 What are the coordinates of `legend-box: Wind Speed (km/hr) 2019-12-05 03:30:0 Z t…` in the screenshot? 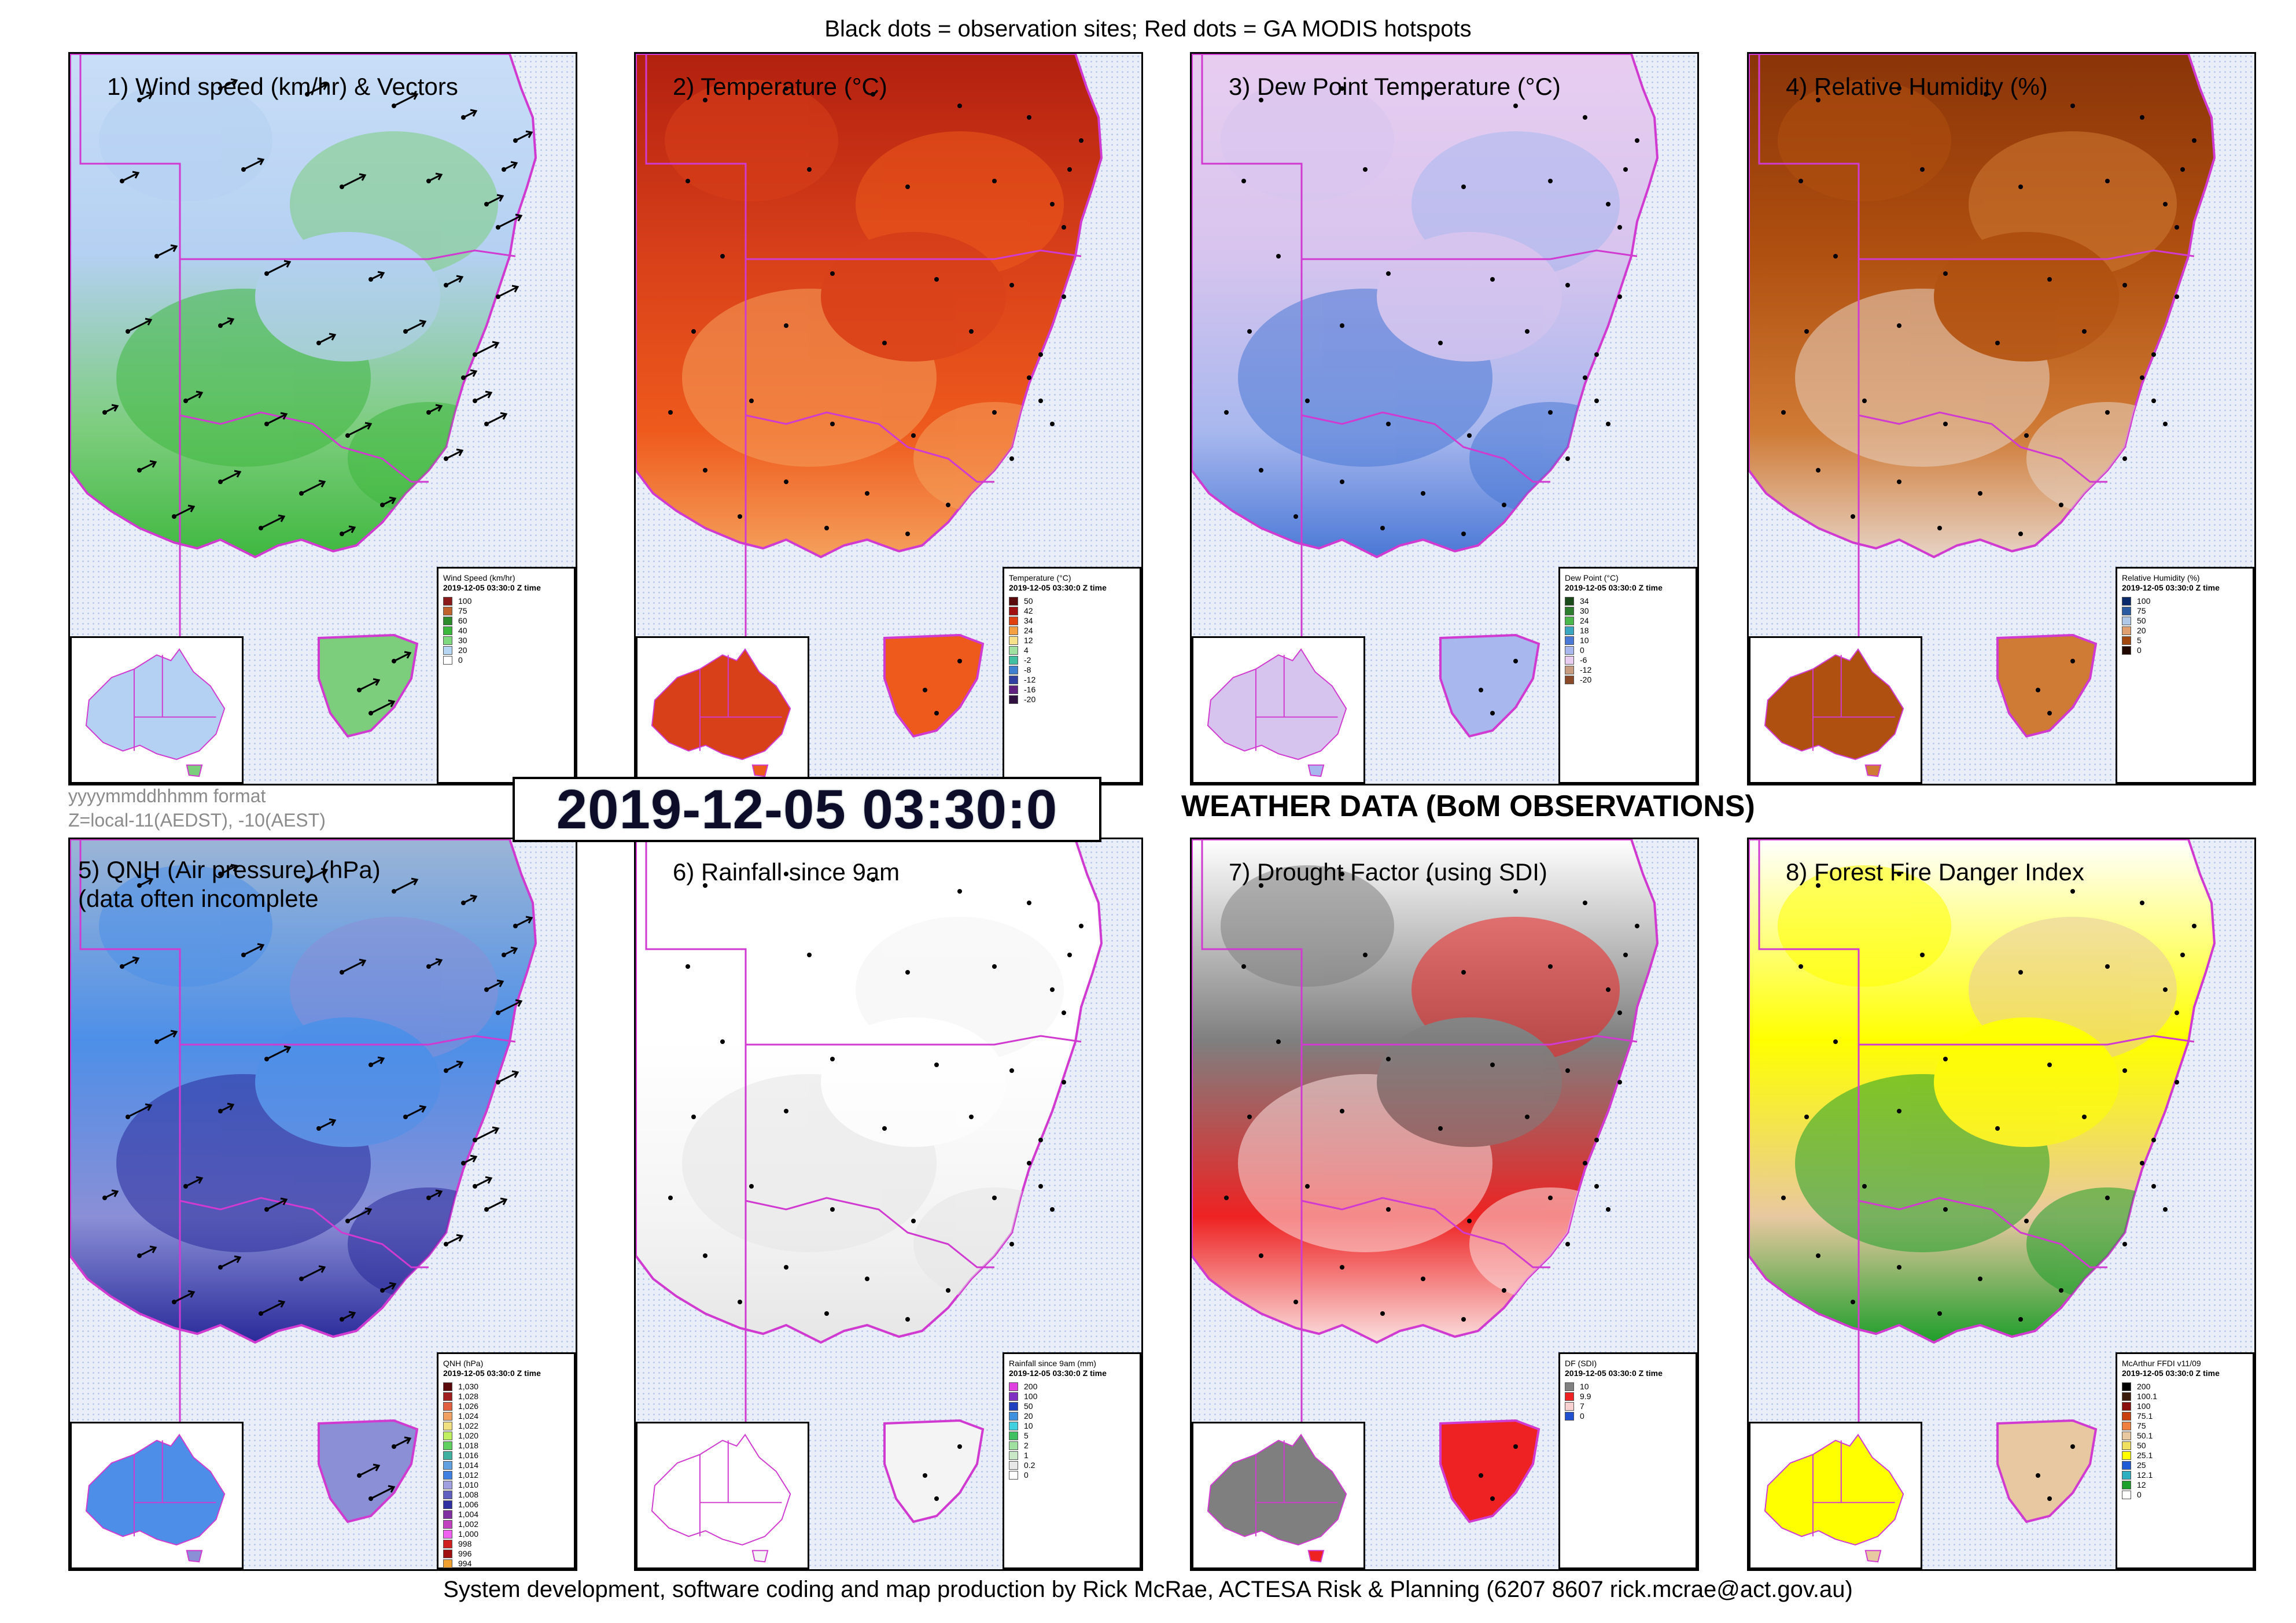 It's located at (506, 675).